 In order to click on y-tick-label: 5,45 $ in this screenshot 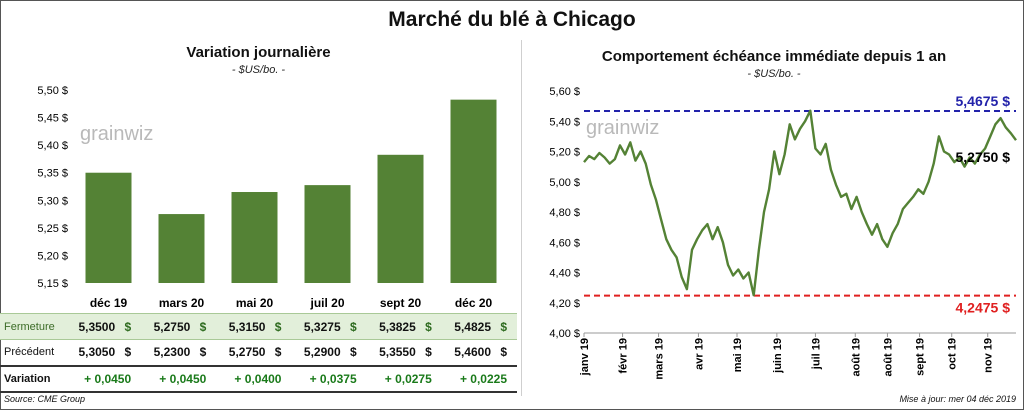, I will do `click(52, 119)`.